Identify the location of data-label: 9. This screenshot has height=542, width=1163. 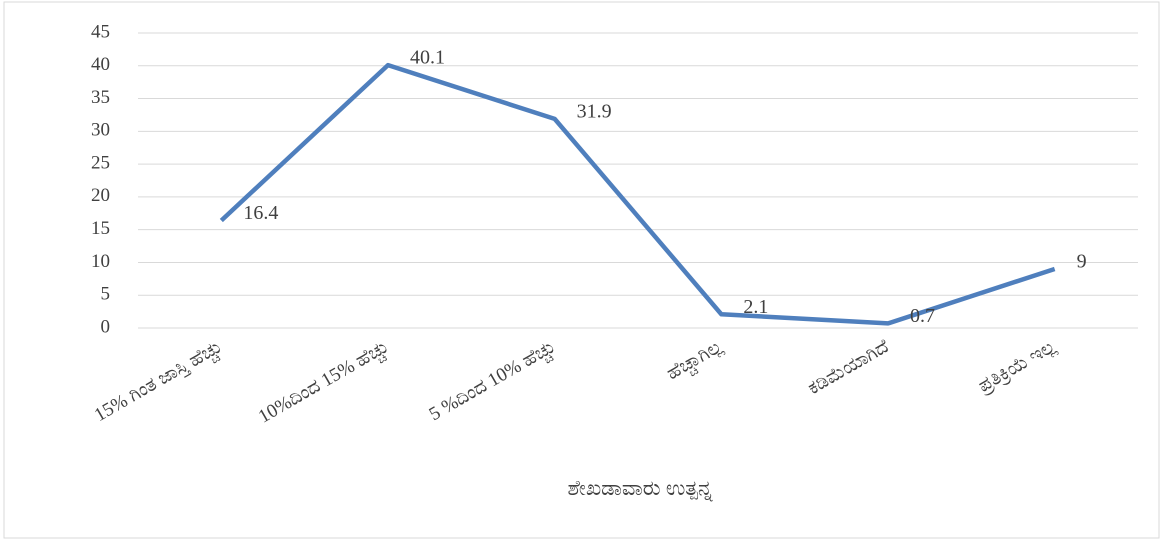
(1082, 262).